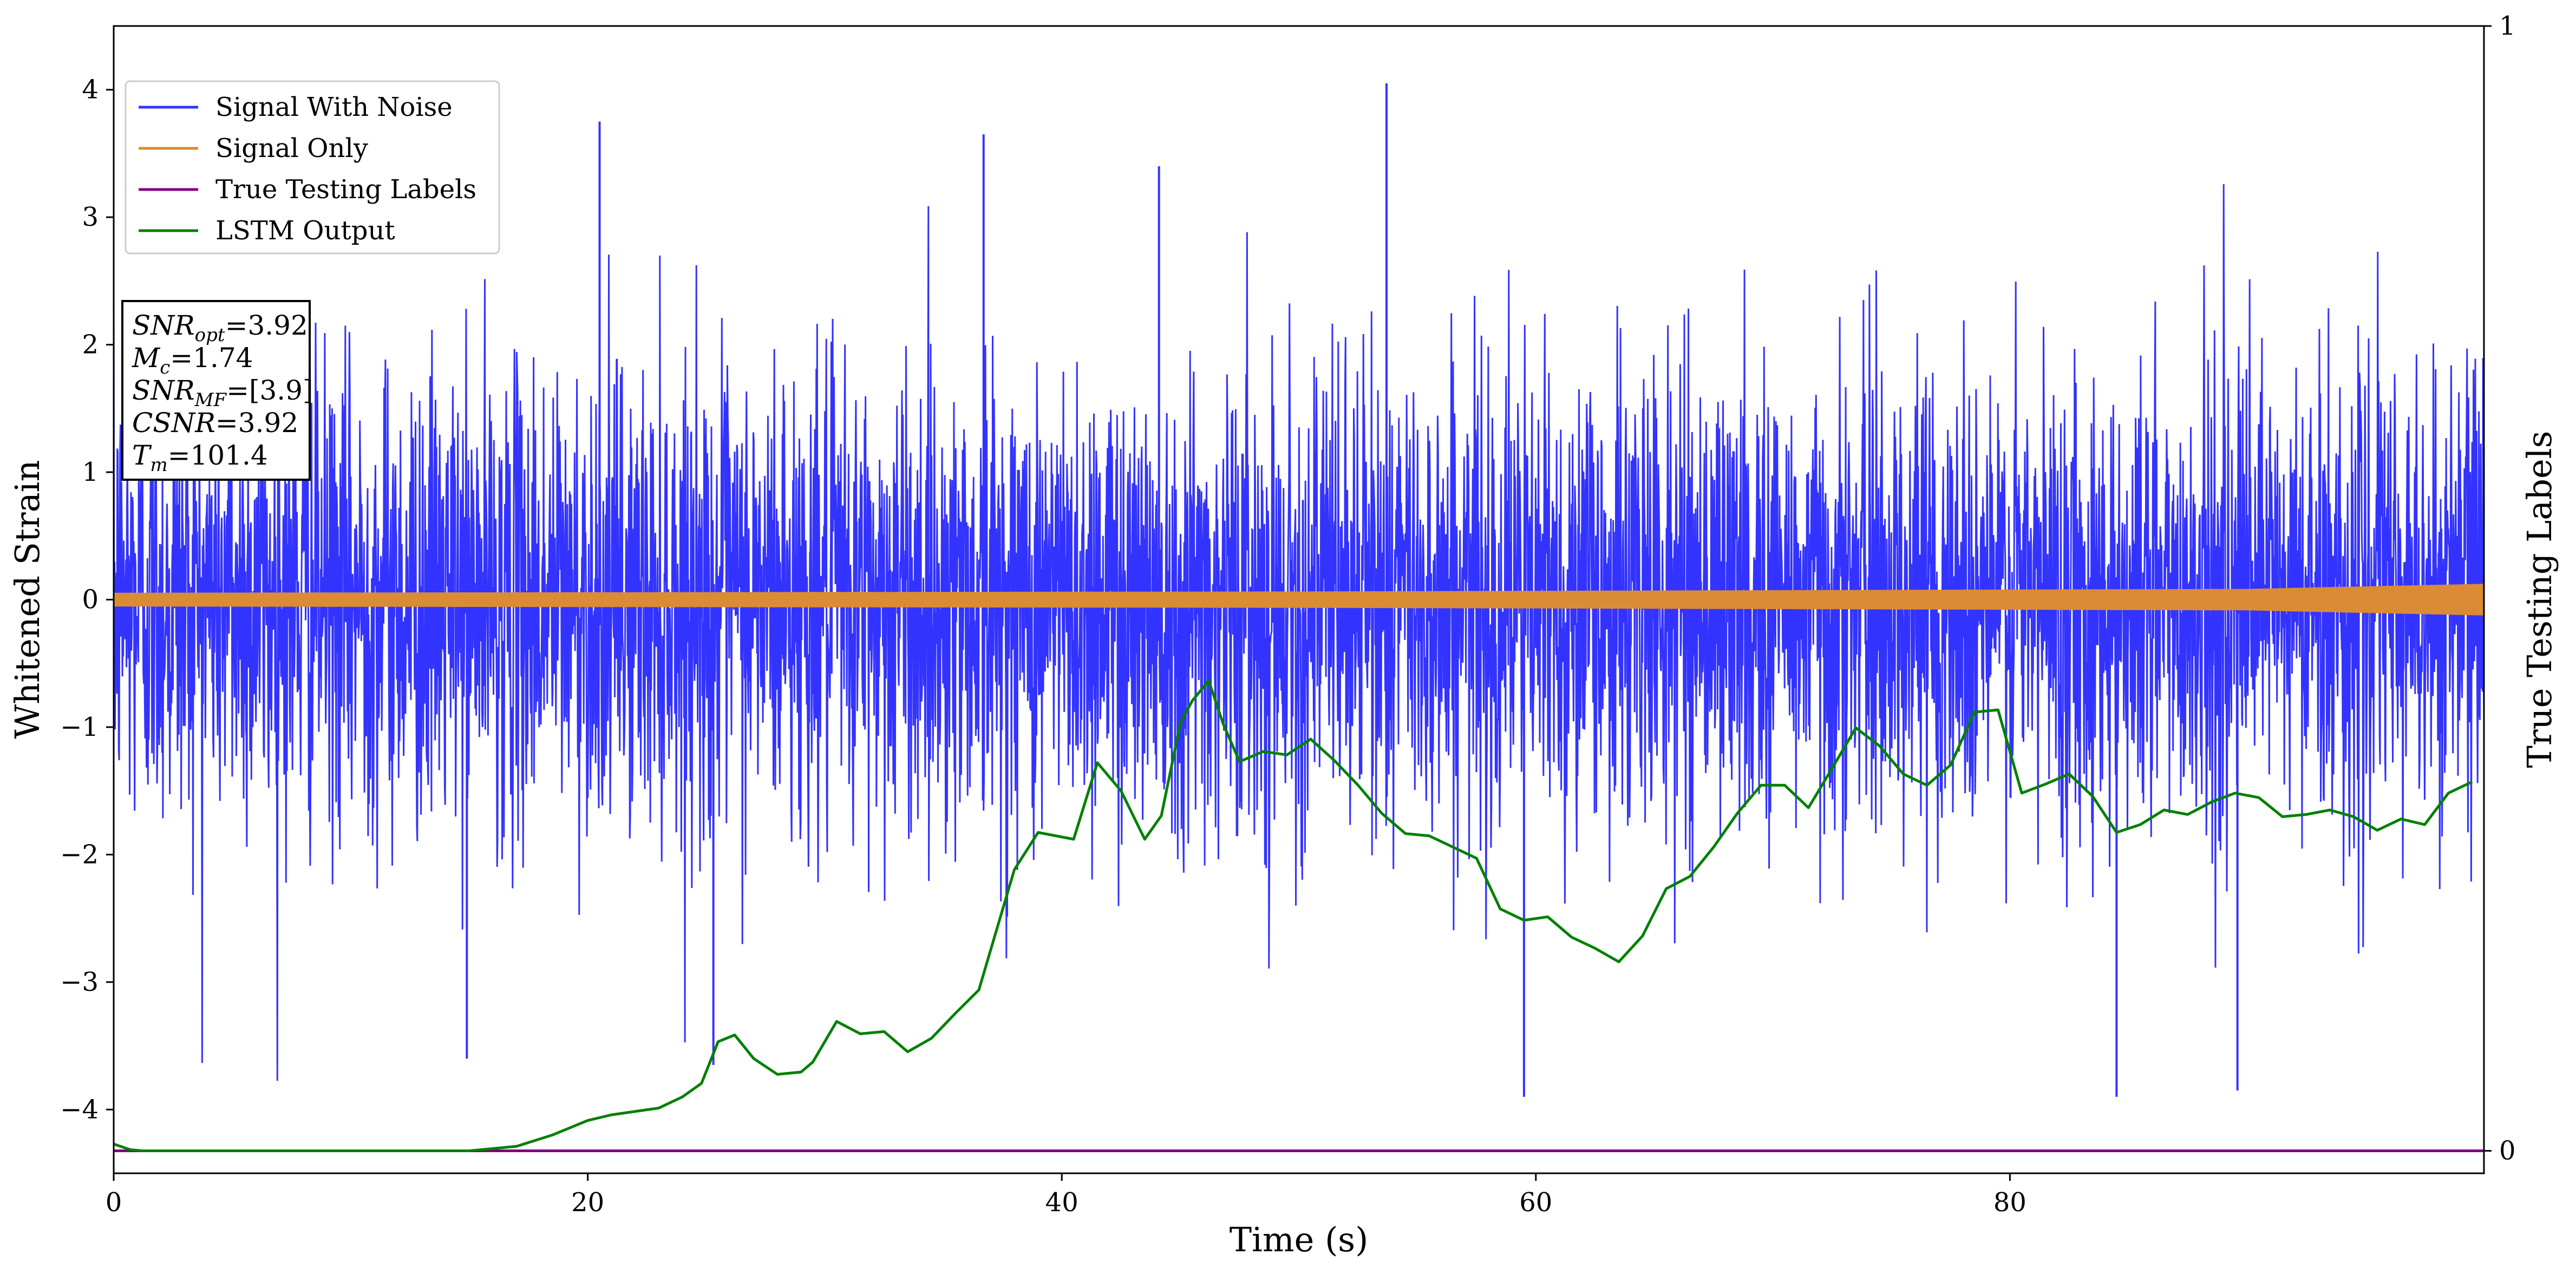  What do you see at coordinates (2009, 1202) in the screenshot?
I see `x-tick-label: 80` at bounding box center [2009, 1202].